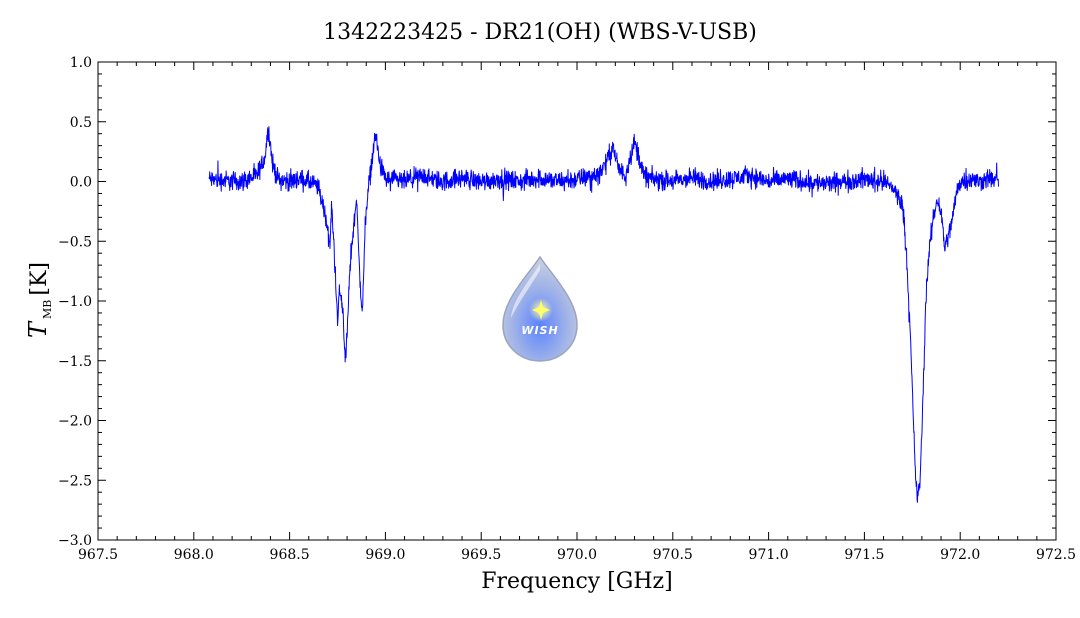 Image resolution: width=1080 pixels, height=618 pixels. What do you see at coordinates (39, 279) in the screenshot?
I see `y-axis-unit: [K]` at bounding box center [39, 279].